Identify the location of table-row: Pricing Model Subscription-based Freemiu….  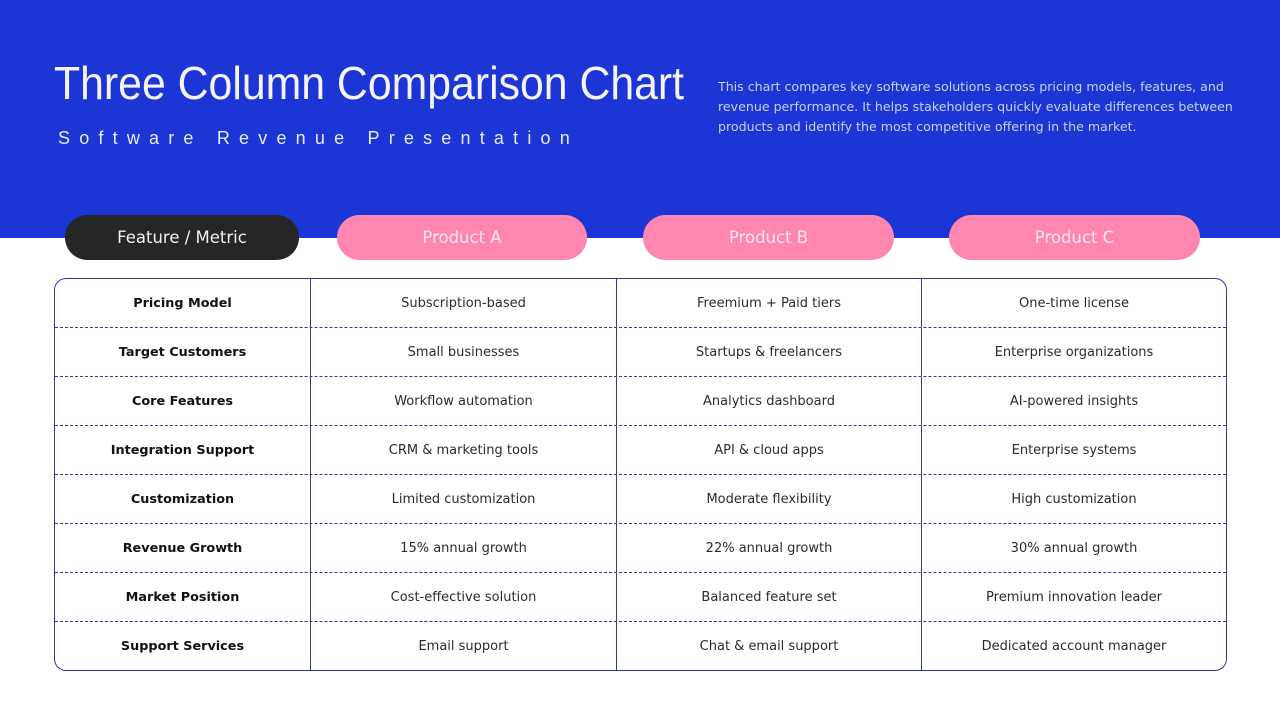
(640, 303).